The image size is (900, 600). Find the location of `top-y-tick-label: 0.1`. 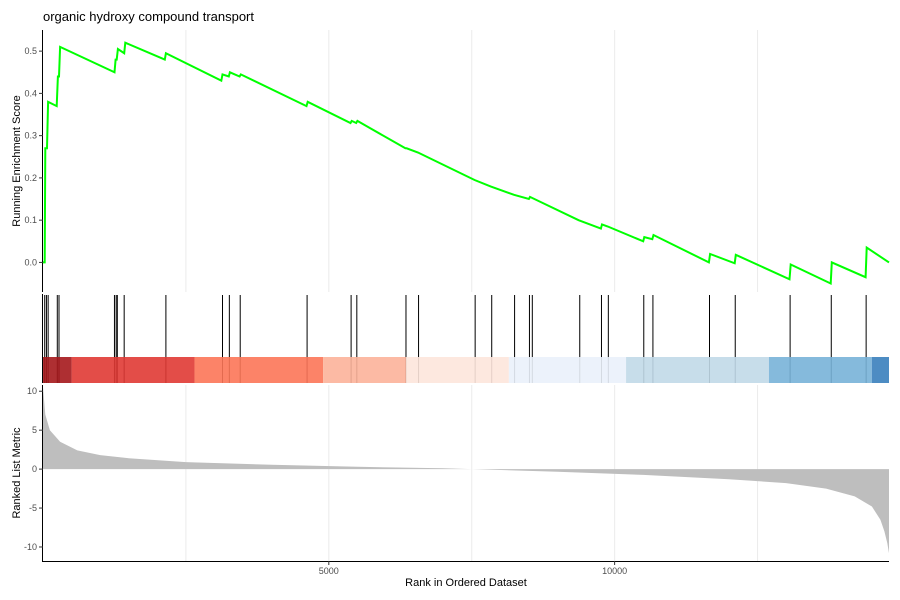

top-y-tick-label: 0.1 is located at coordinates (30, 220).